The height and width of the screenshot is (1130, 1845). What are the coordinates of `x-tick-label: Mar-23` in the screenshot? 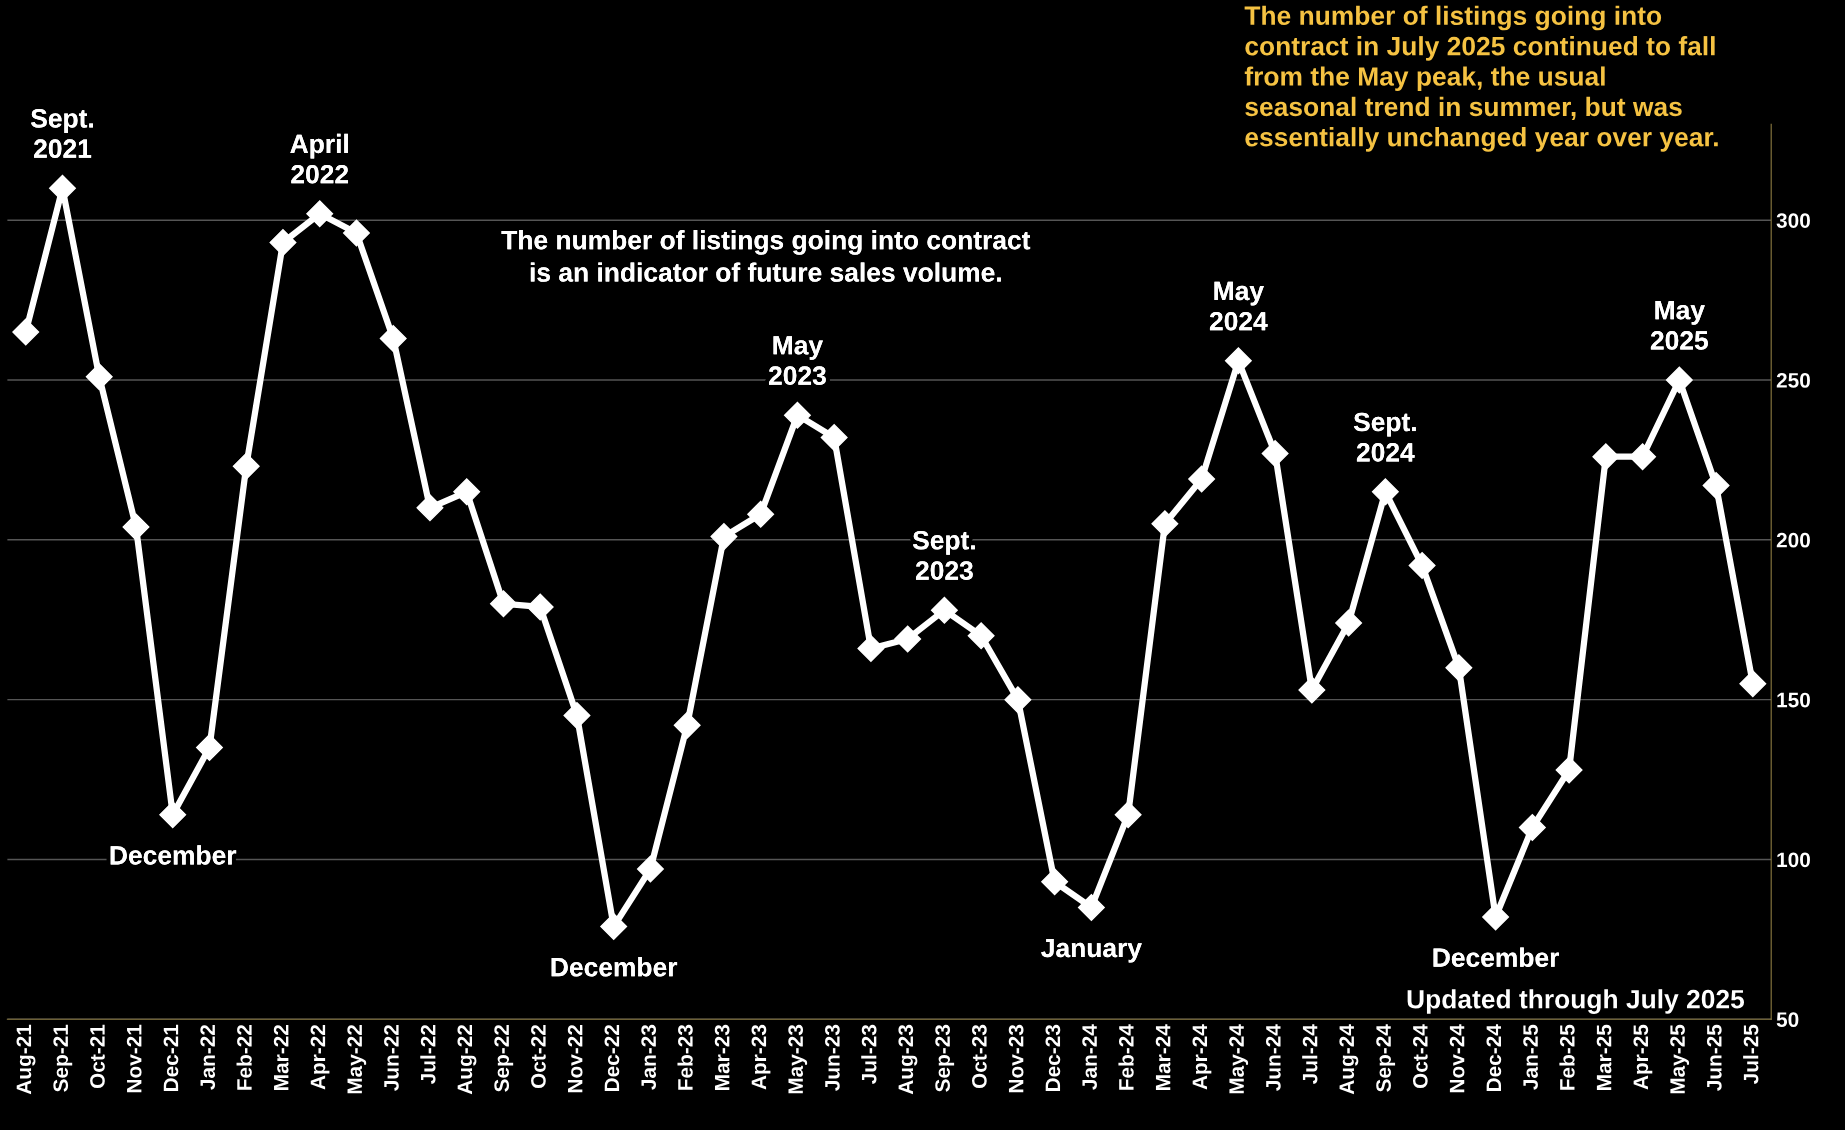 It's located at (722, 1057).